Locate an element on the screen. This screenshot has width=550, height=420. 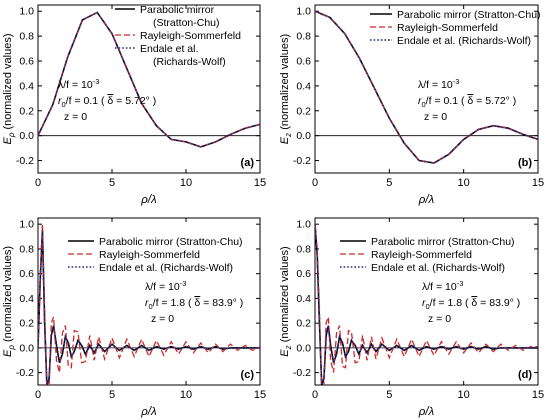
legend-label-3: Endale et al. is located at coordinates (169, 49).